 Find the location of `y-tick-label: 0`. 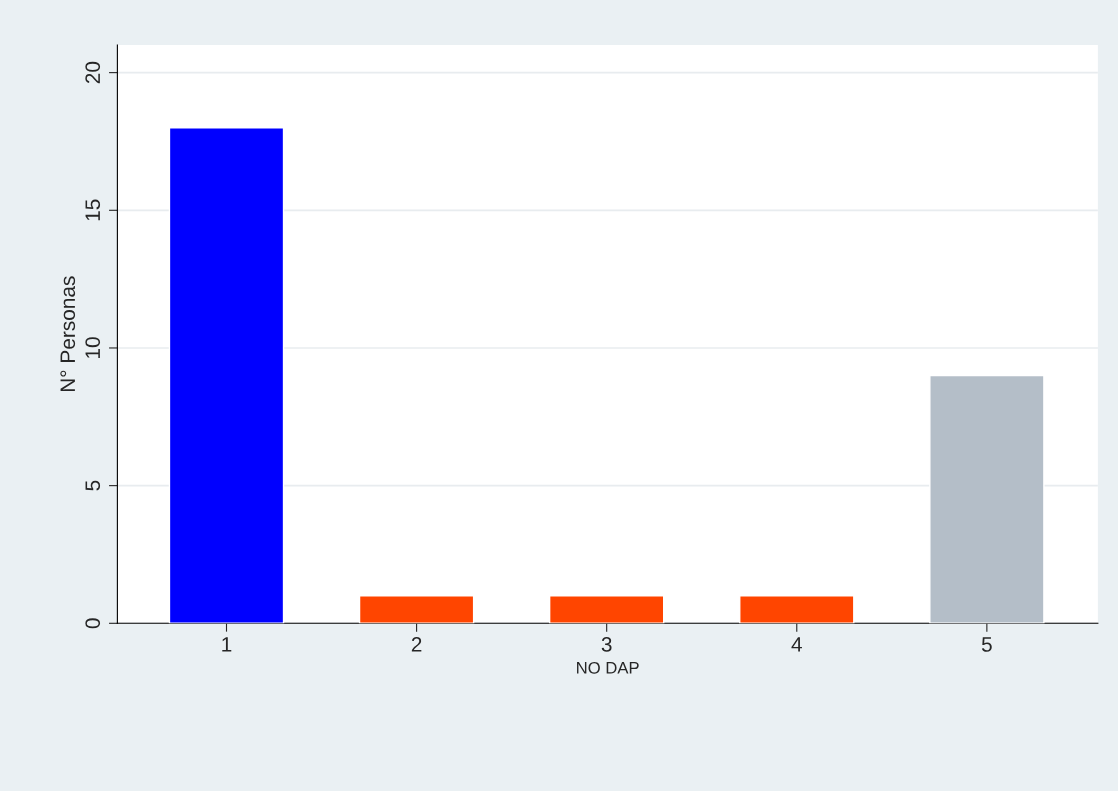

y-tick-label: 0 is located at coordinates (93, 623).